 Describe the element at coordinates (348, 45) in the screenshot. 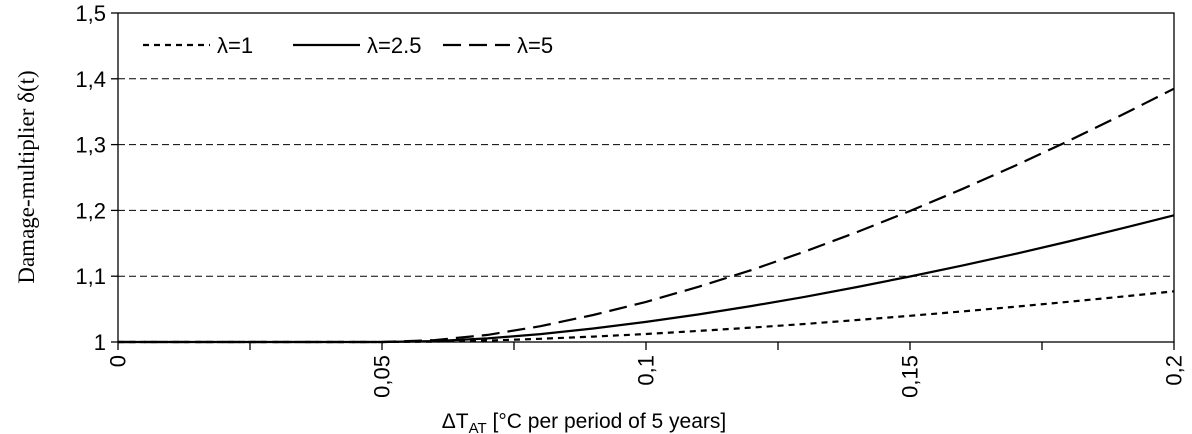

I see `legend: λ=1 λ=2.5 λ=5` at that location.